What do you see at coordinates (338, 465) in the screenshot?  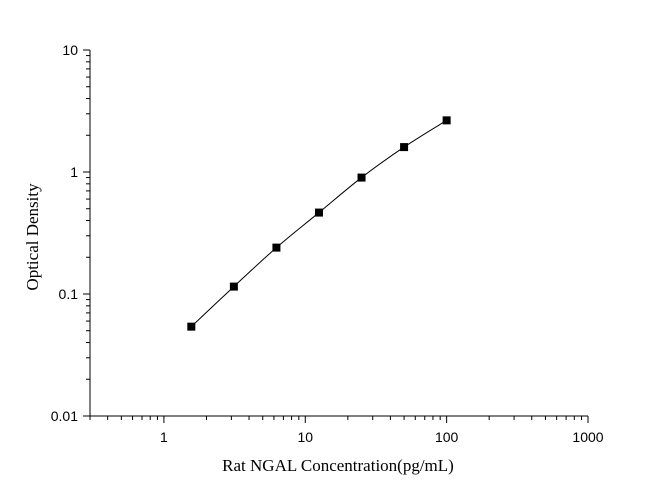 I see `x-axis-label: Rat NGAL Concentration(pg/mL)` at bounding box center [338, 465].